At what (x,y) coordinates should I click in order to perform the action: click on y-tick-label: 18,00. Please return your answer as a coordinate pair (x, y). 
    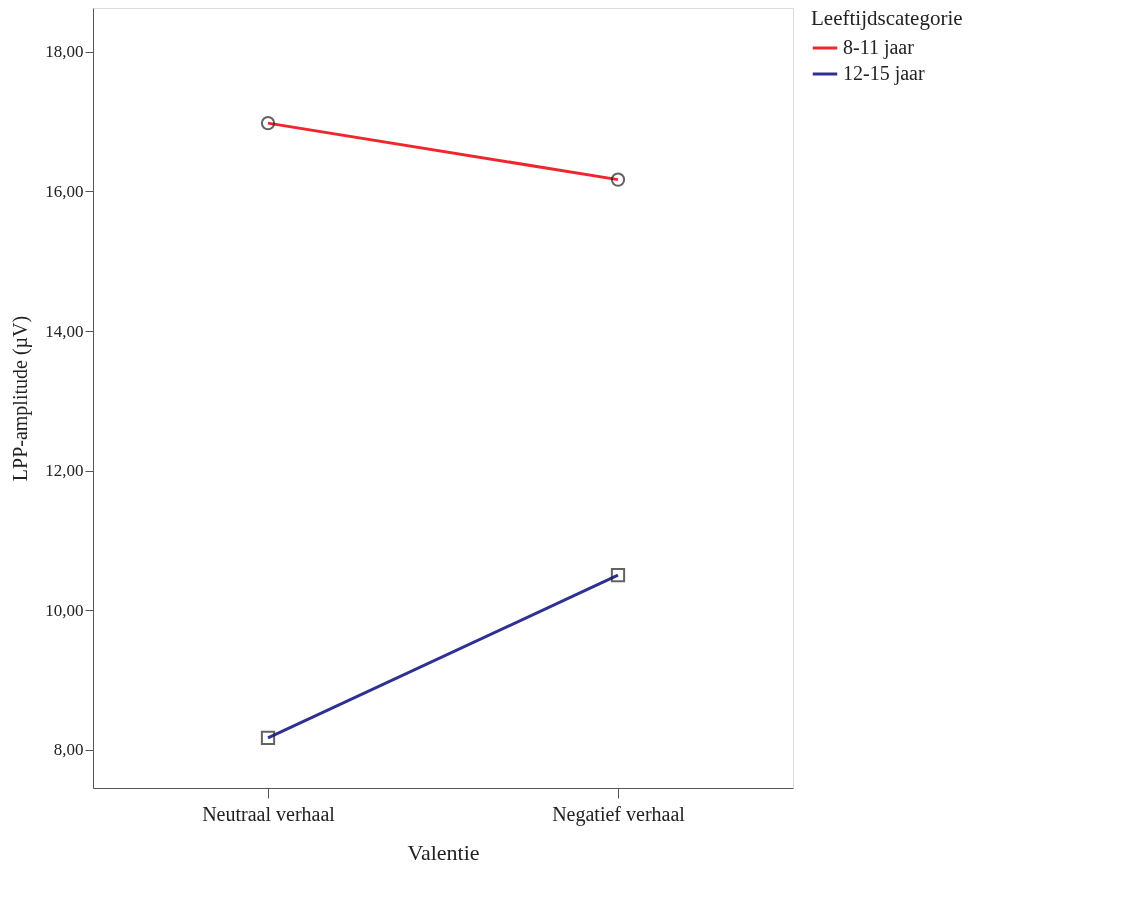
    Looking at the image, I should click on (64, 52).